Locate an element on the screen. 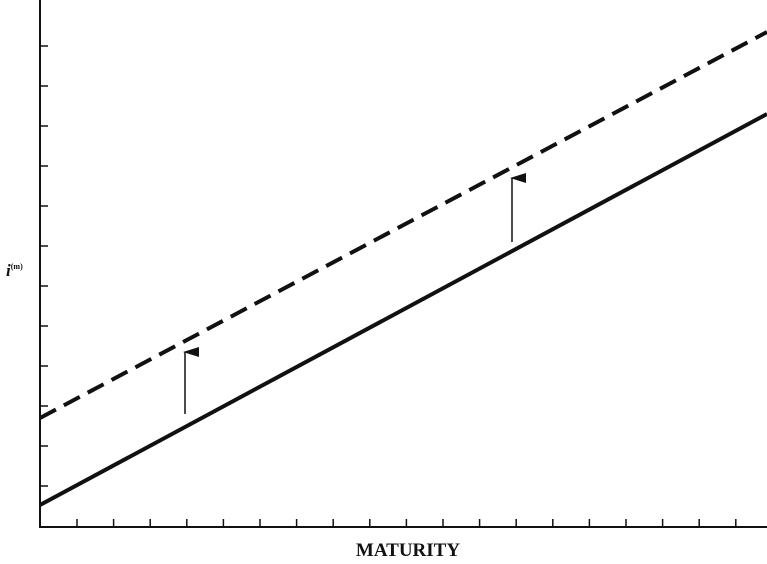 Image resolution: width=767 pixels, height=564 pixels. x-axis-label: MATURITY is located at coordinates (408, 550).